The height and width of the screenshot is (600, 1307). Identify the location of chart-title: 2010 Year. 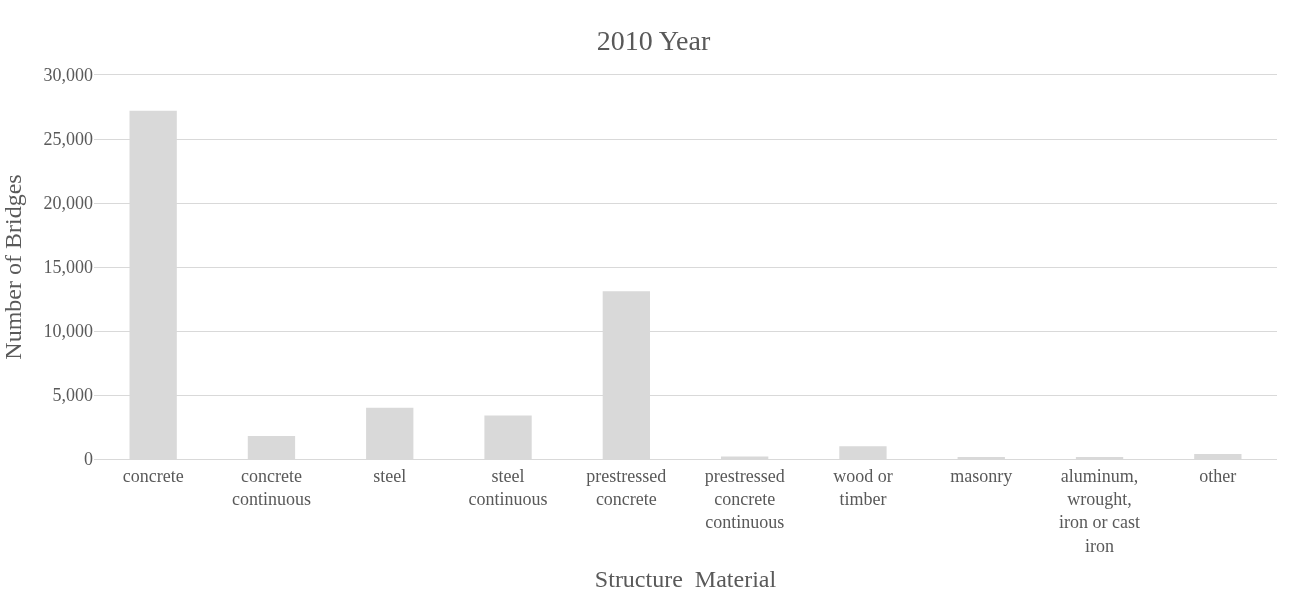
(653, 40).